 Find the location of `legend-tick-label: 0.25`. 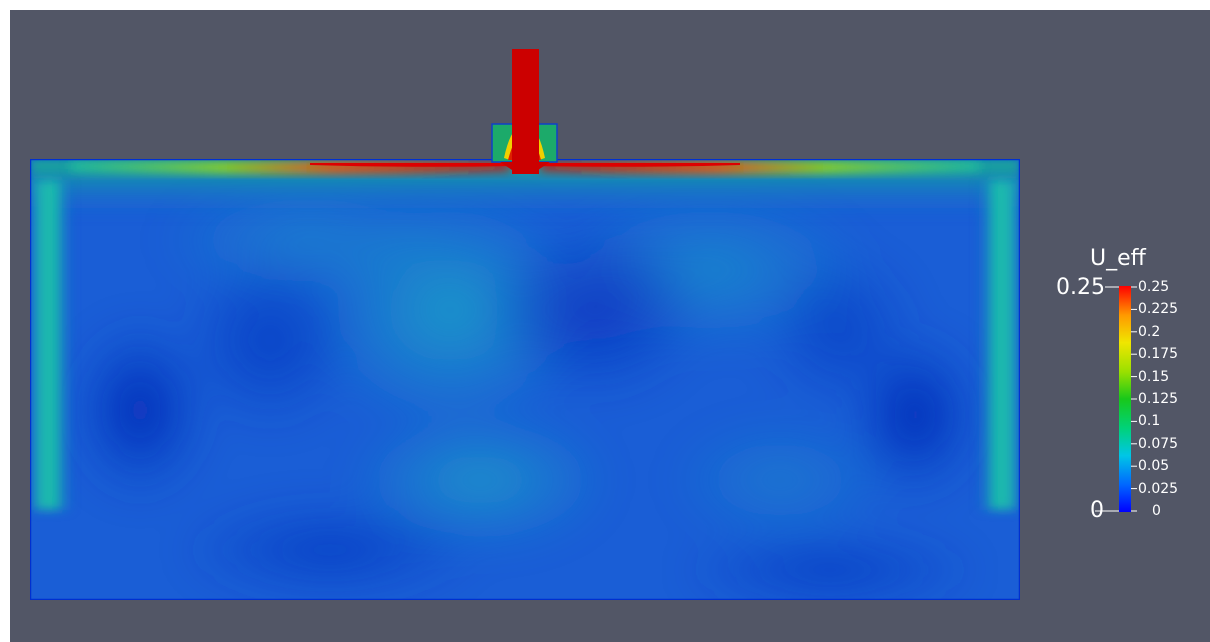

legend-tick-label: 0.25 is located at coordinates (1154, 287).